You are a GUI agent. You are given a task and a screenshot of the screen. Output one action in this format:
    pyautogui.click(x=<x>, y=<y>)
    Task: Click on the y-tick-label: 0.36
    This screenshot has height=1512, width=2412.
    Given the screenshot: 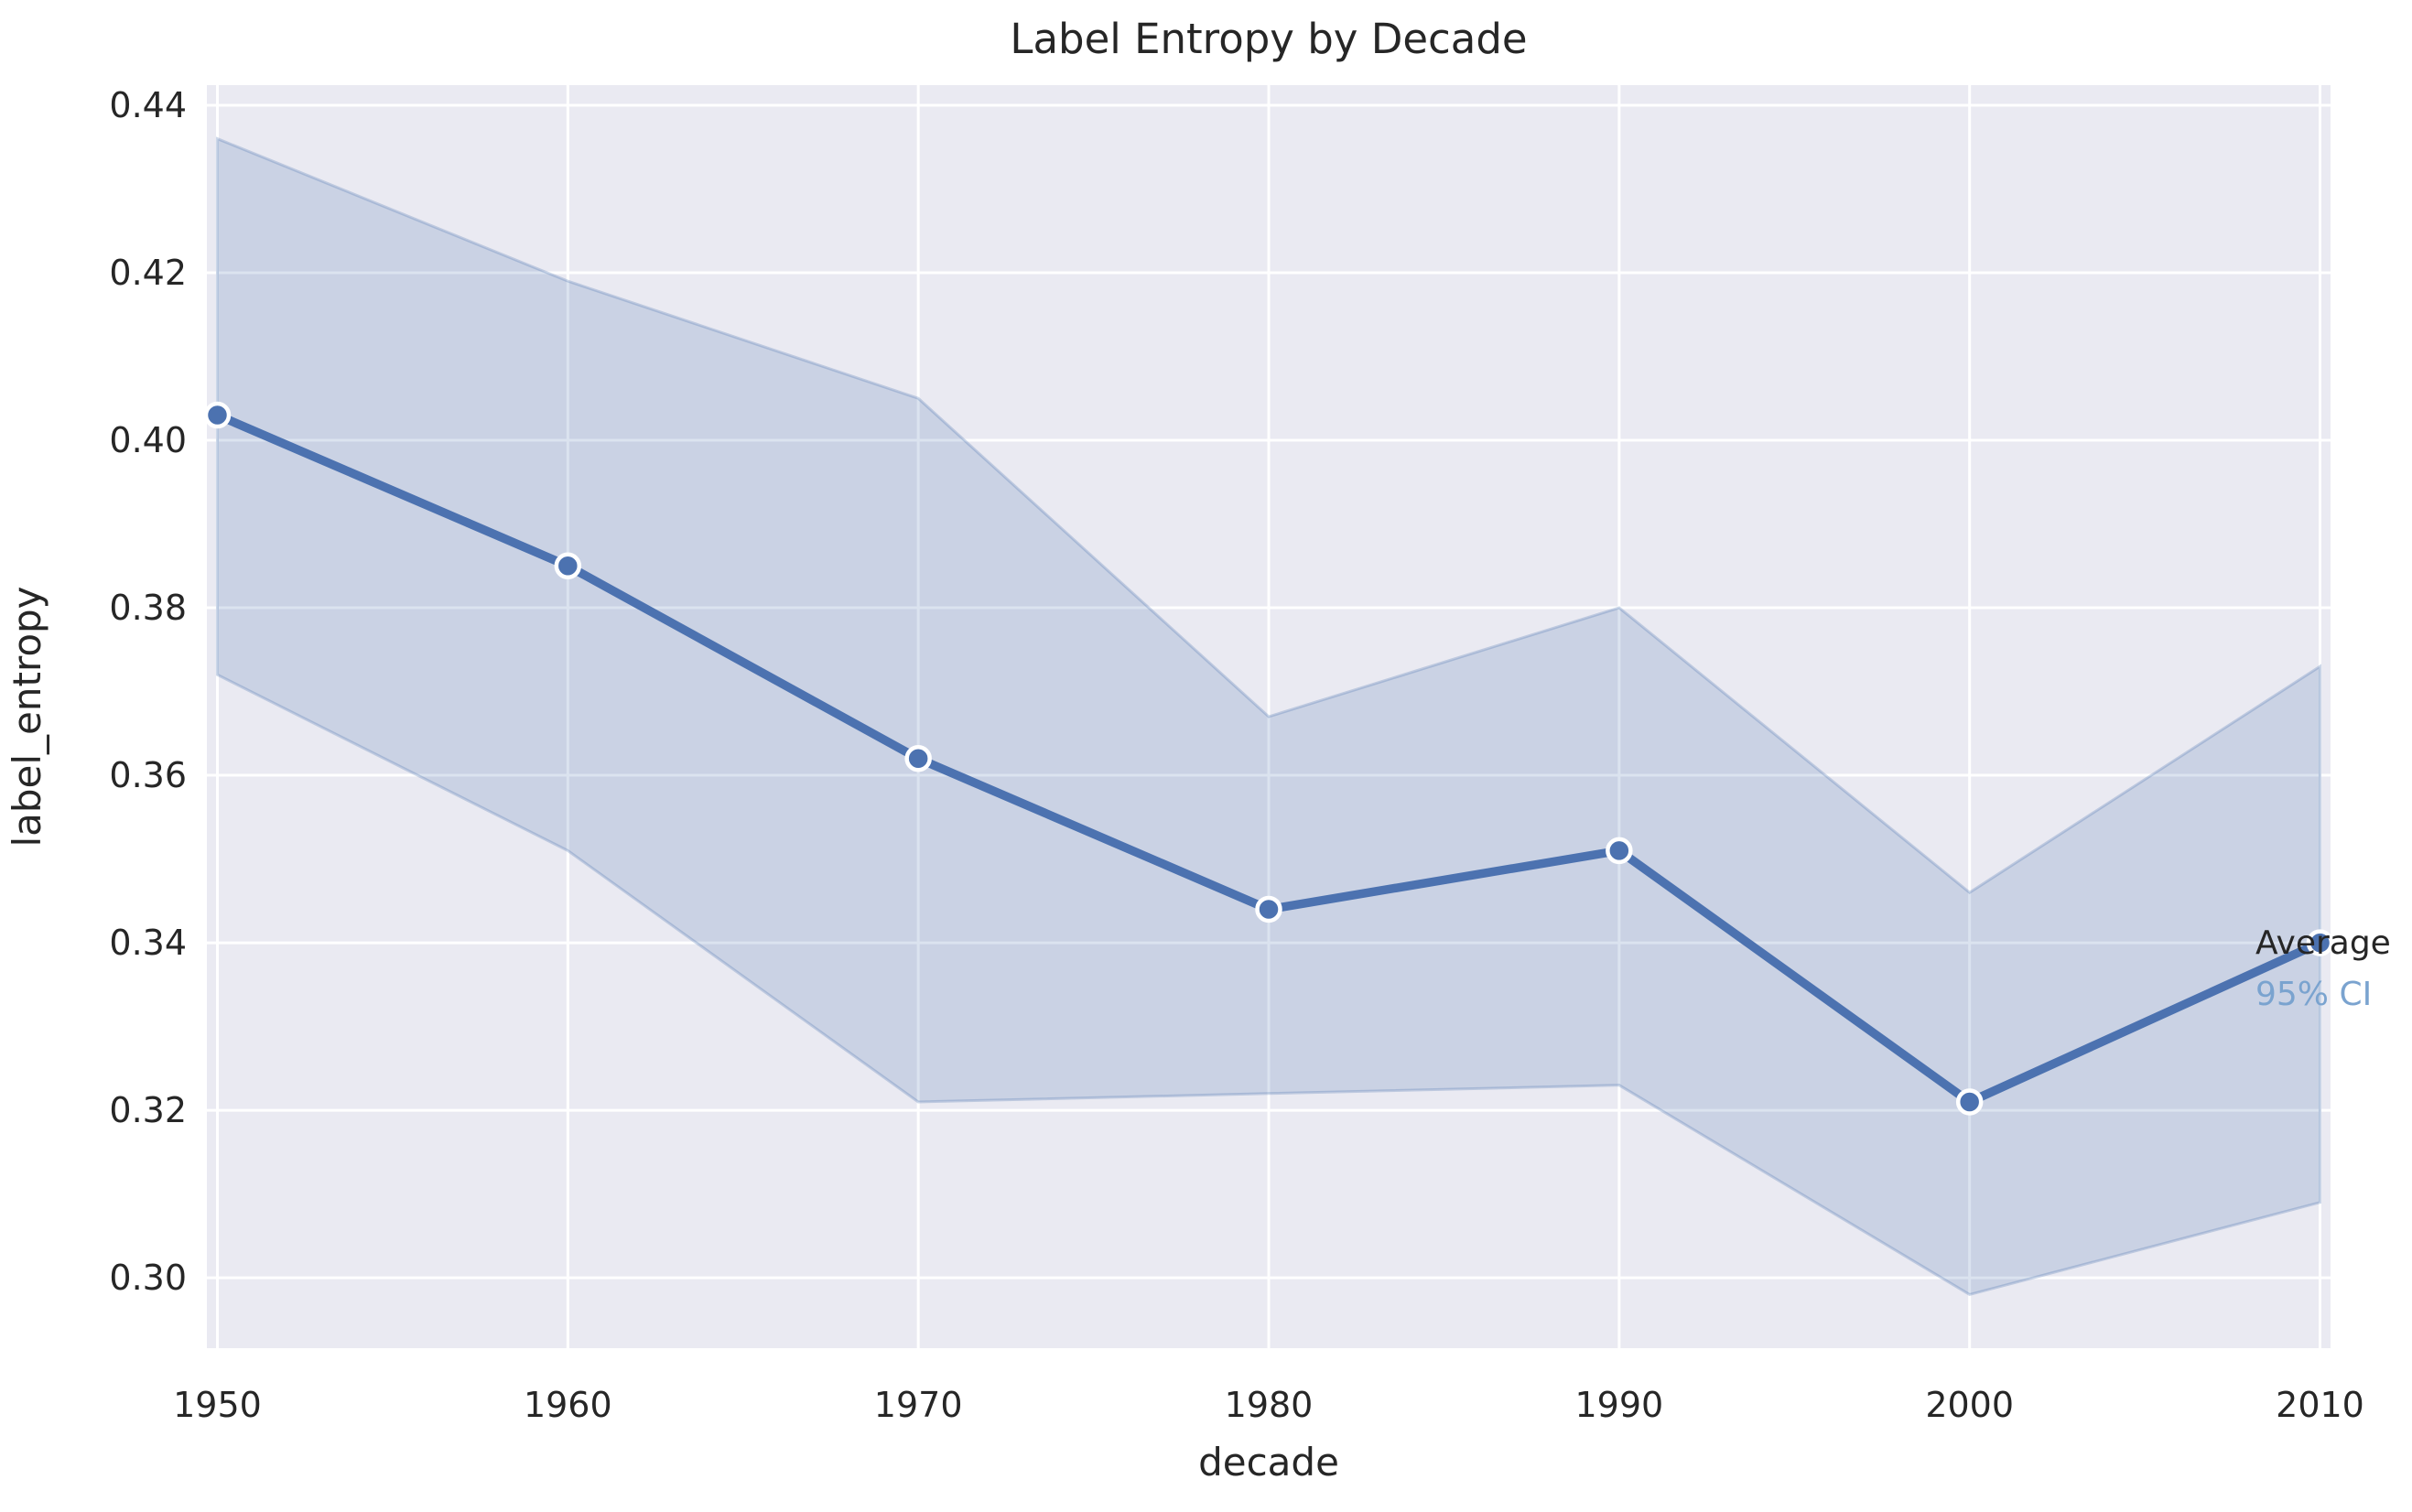 What is the action you would take?
    pyautogui.click(x=148, y=775)
    